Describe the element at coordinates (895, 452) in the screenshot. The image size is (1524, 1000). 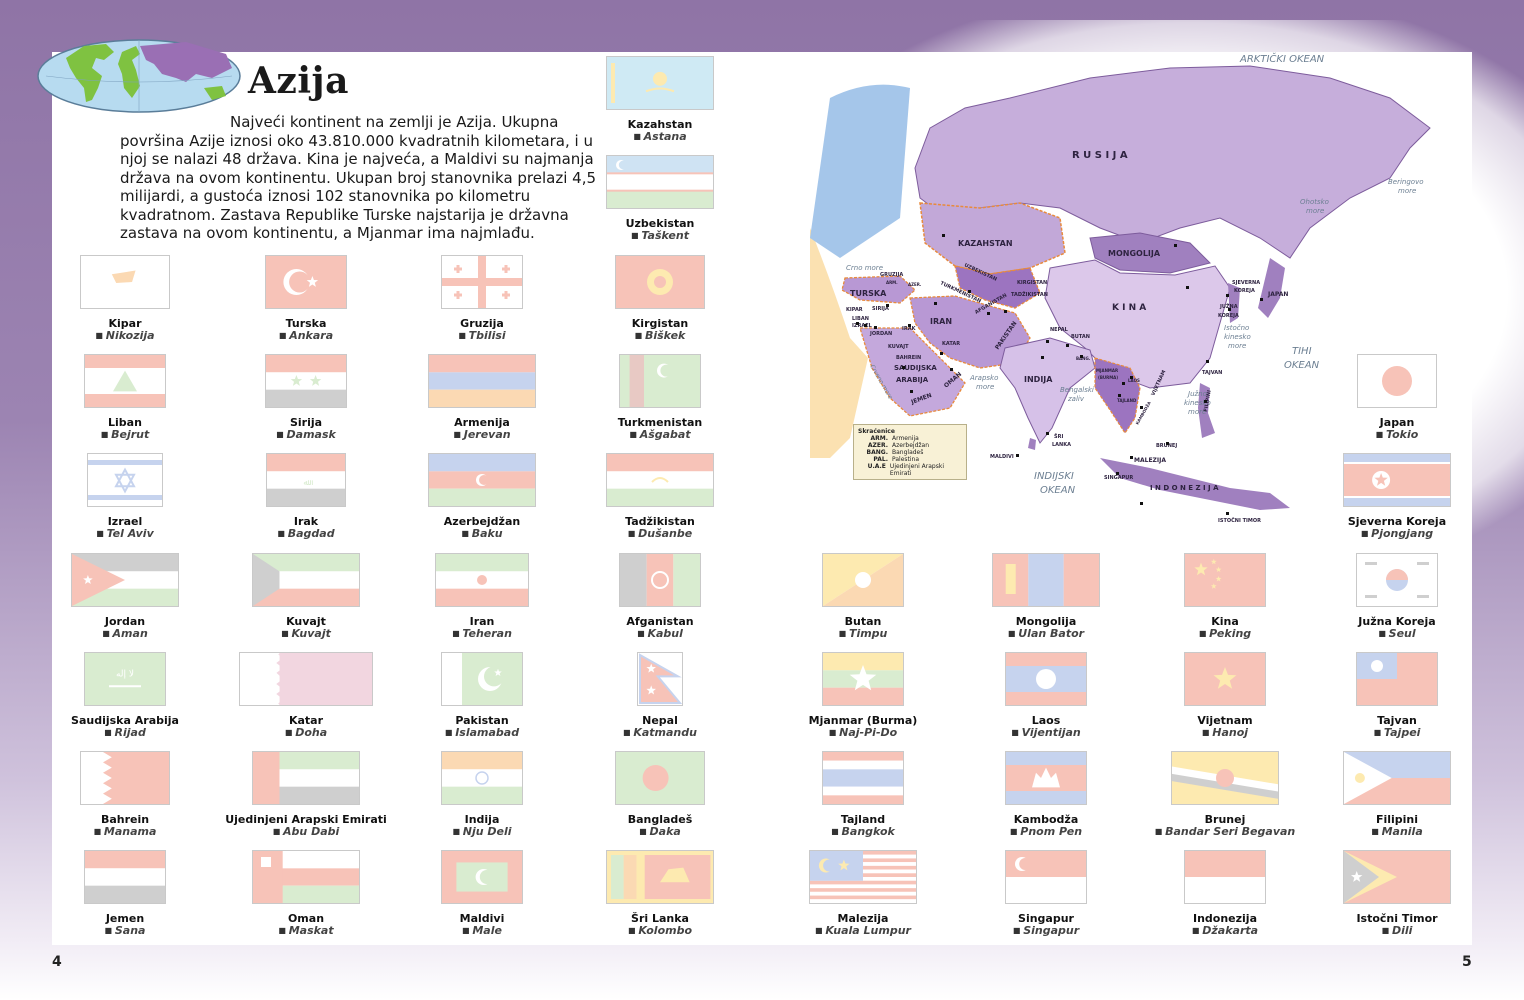
I see `legend-row: BANG. Bangladeš` at that location.